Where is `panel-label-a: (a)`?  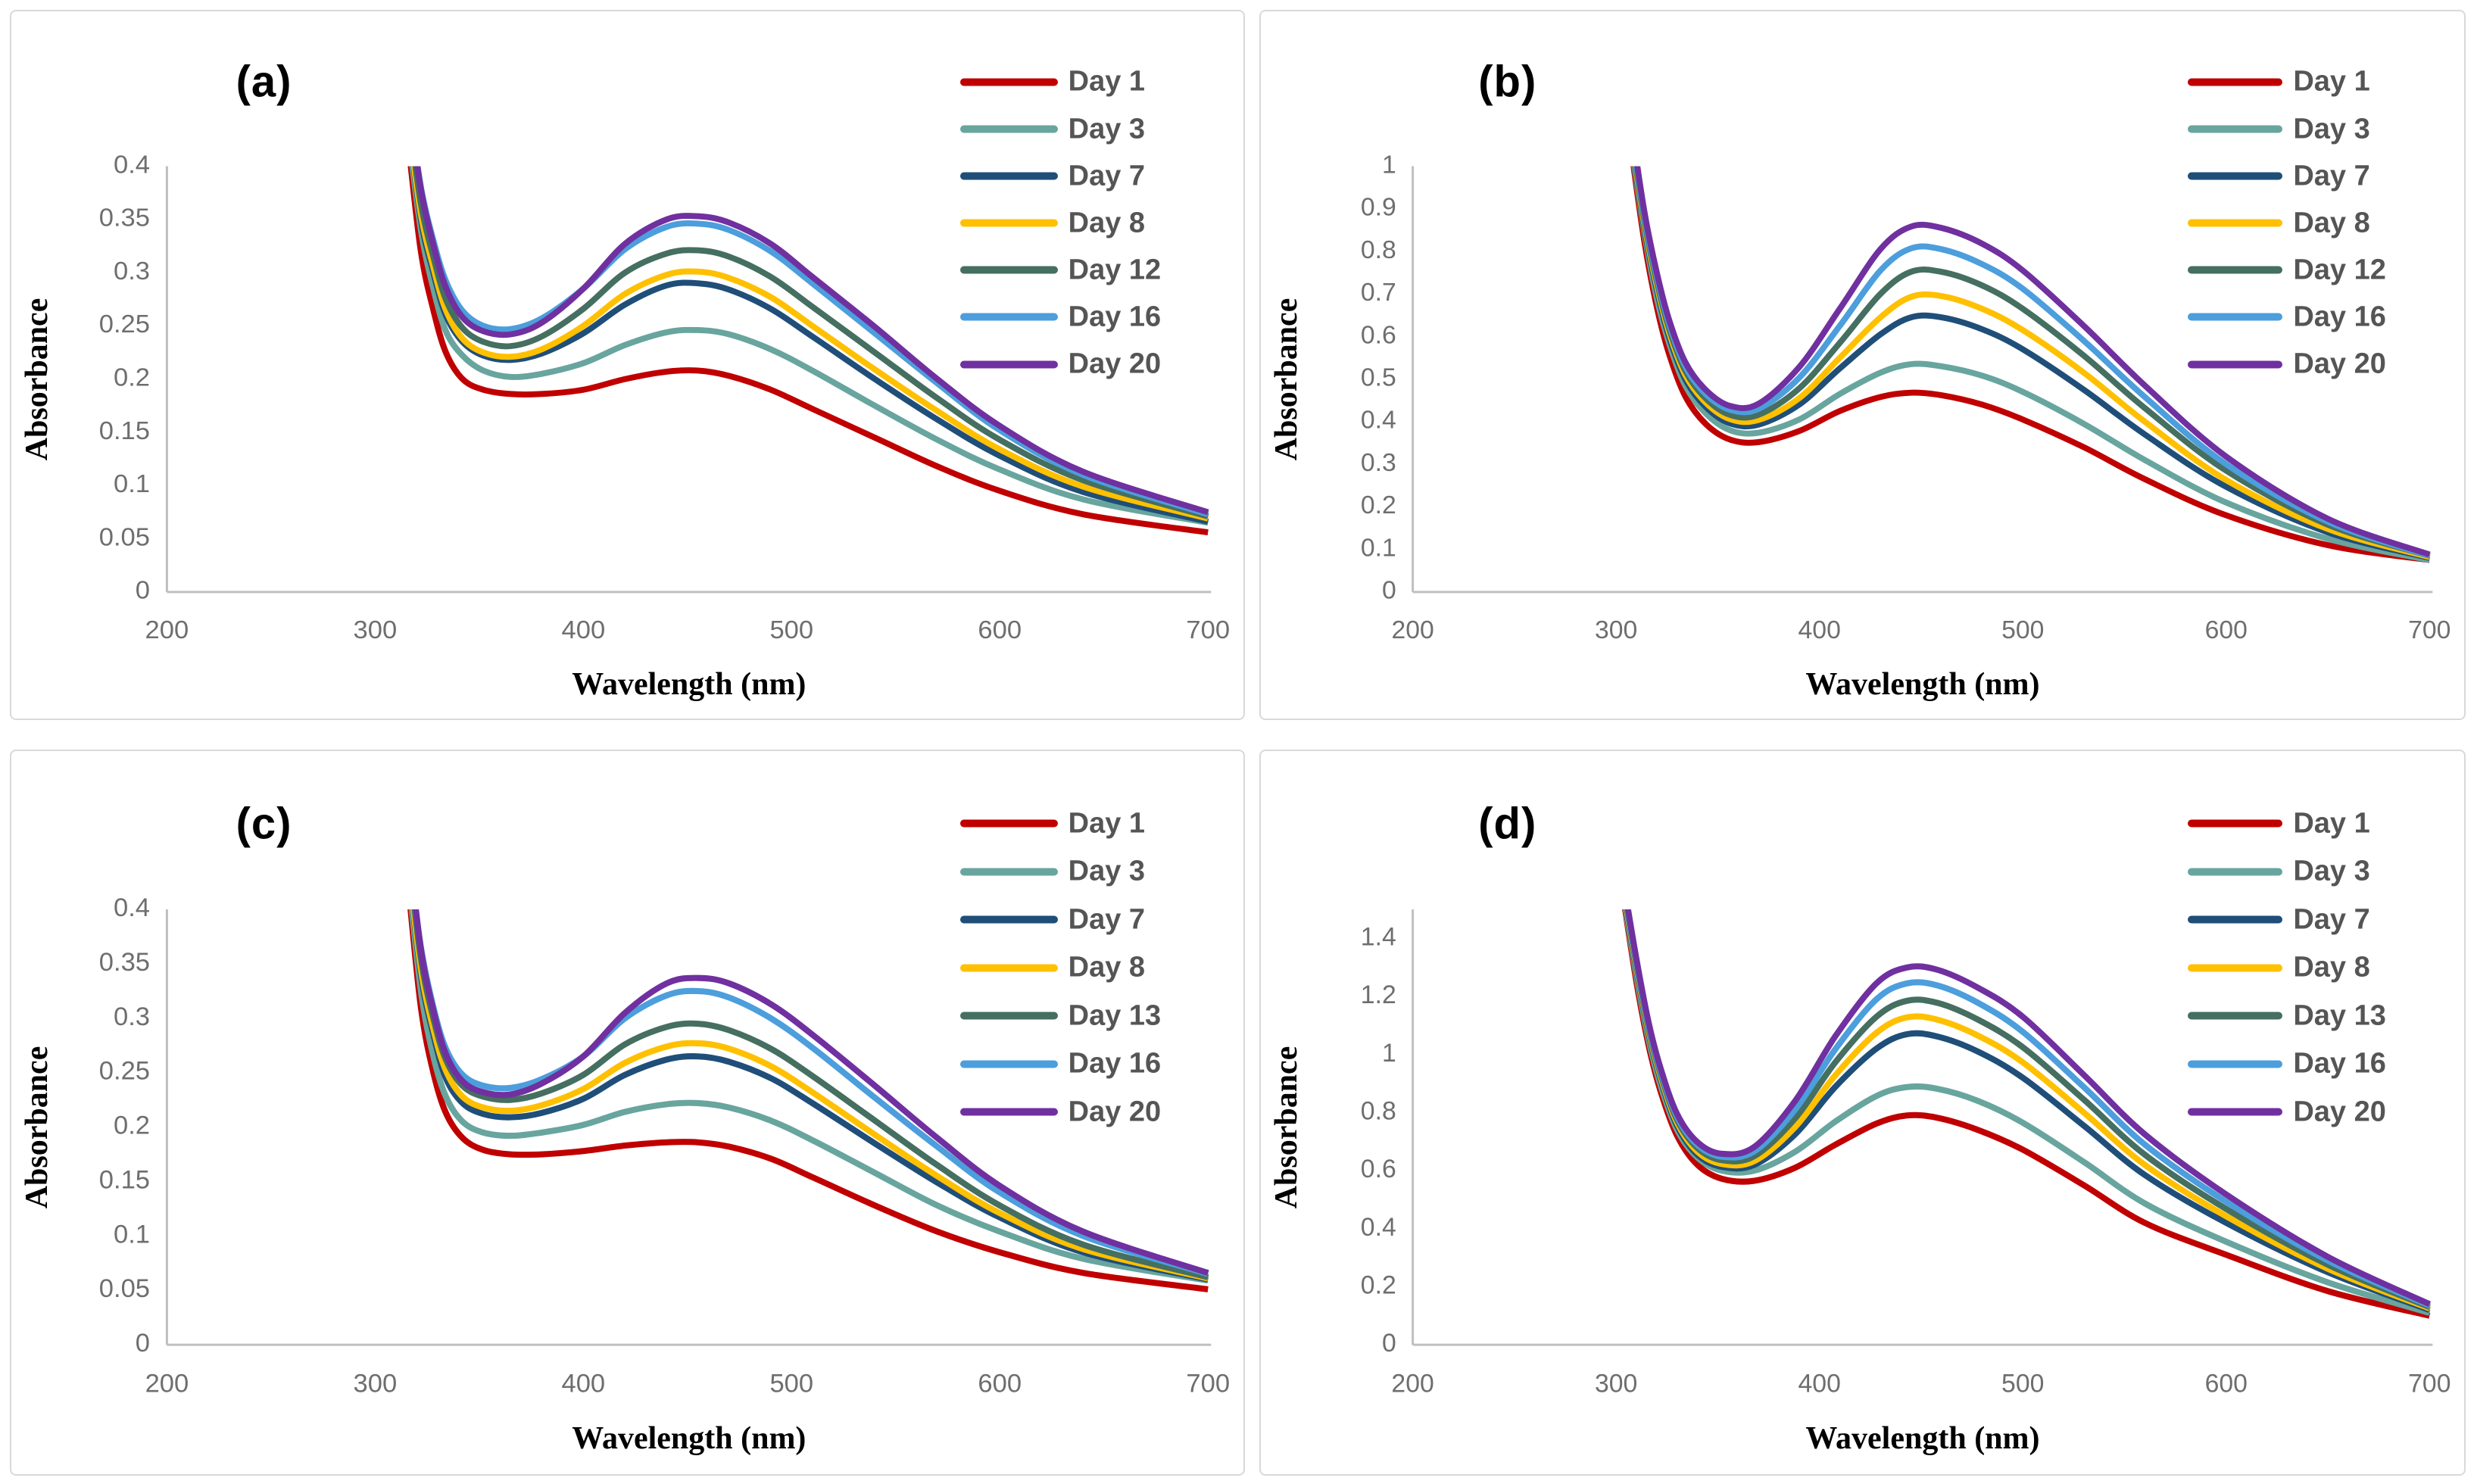
panel-label-a: (a) is located at coordinates (264, 82).